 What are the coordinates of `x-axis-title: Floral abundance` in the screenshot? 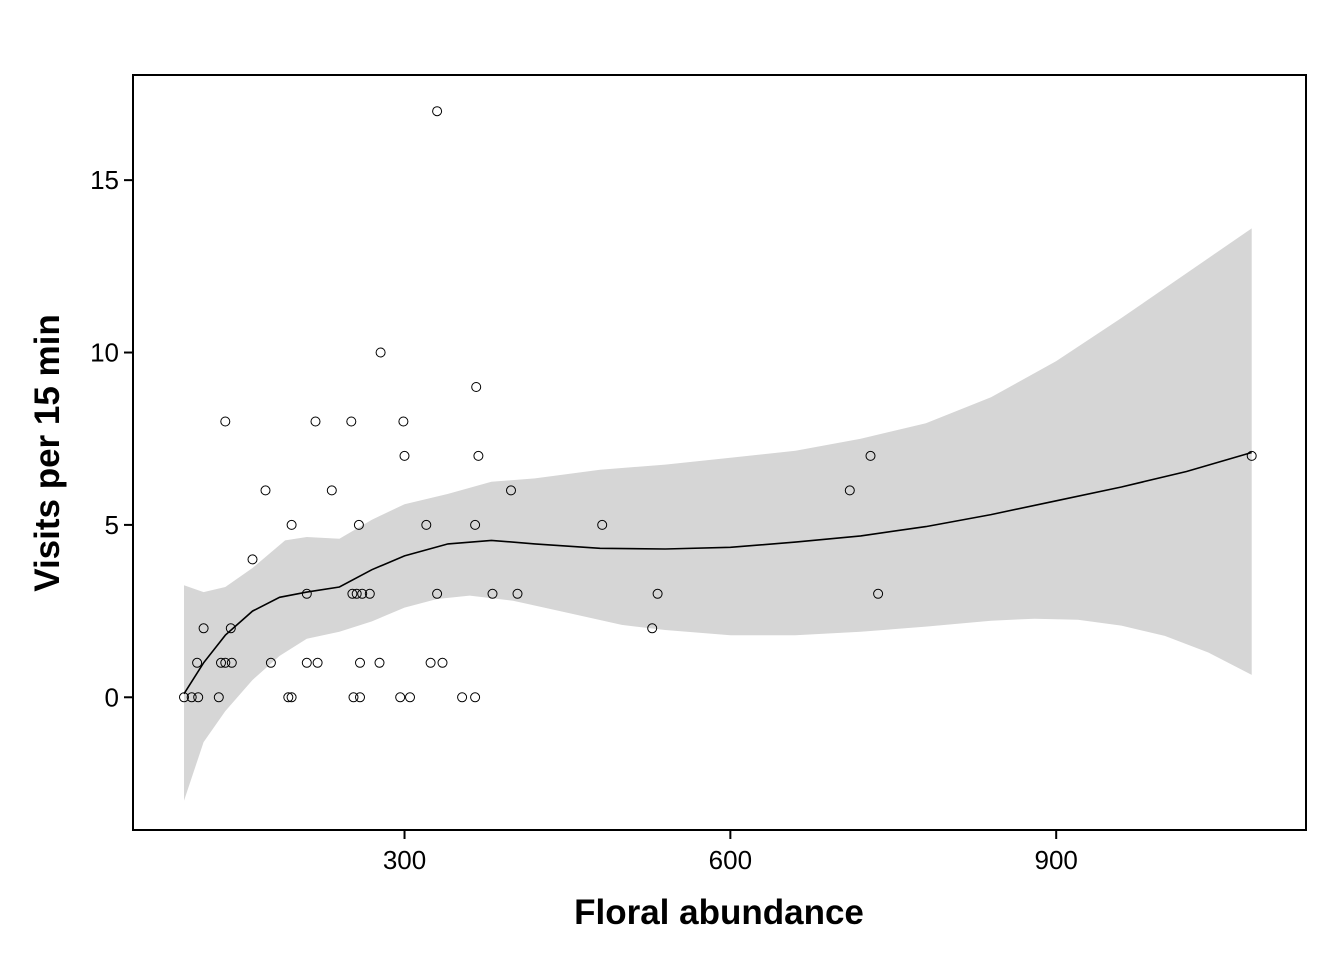 It's located at (719, 912).